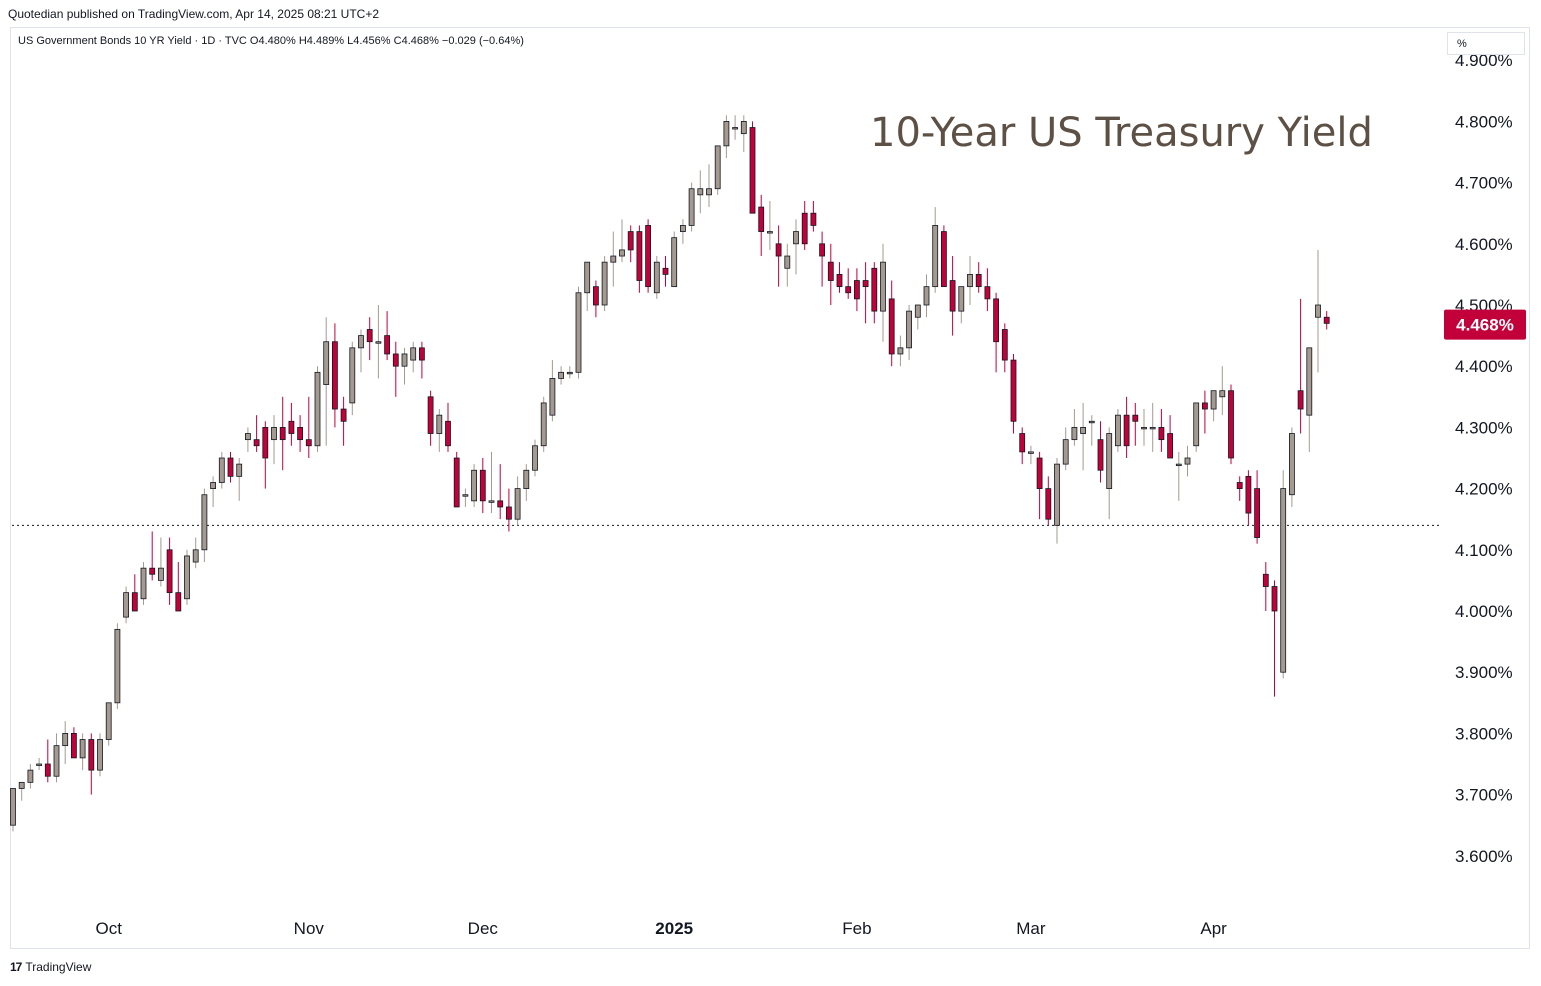  Describe the element at coordinates (50, 967) in the screenshot. I see `footer-brand: 17 TradingView` at that location.